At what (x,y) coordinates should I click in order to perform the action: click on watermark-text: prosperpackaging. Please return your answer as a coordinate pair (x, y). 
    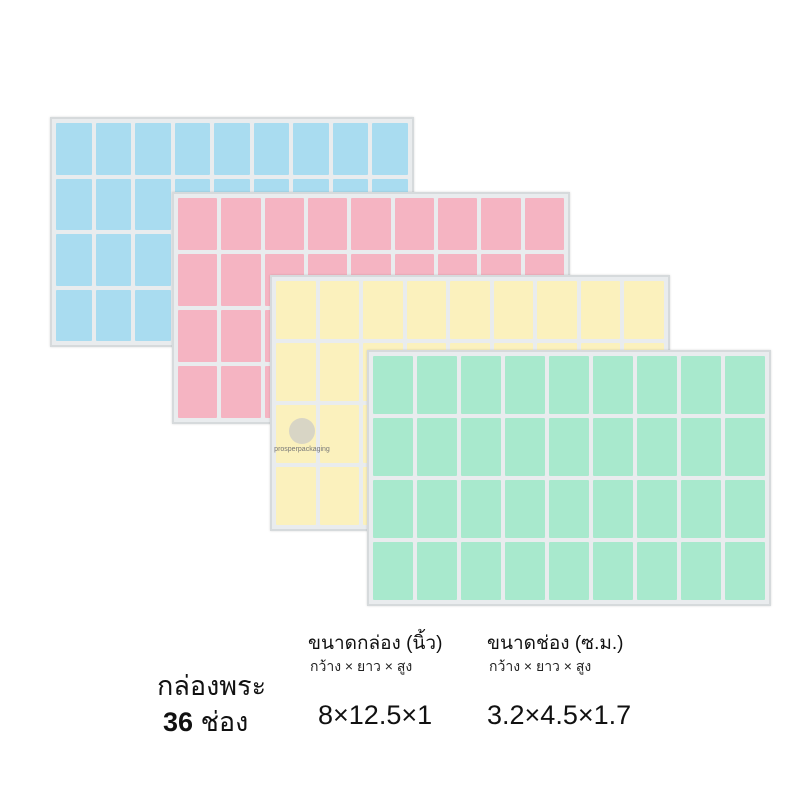
    Looking at the image, I should click on (302, 449).